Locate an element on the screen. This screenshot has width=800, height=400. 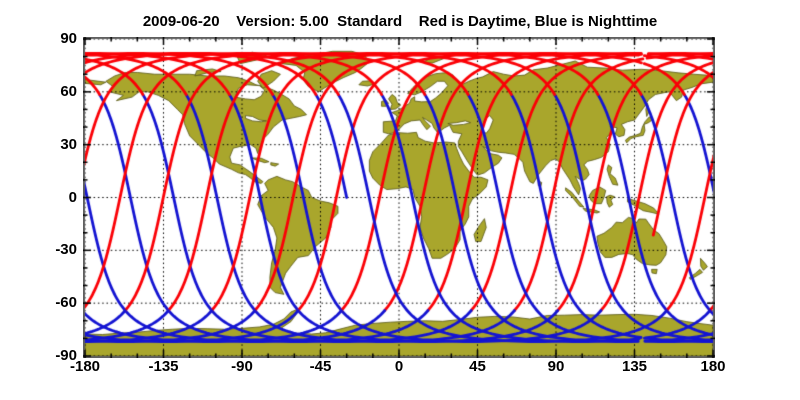
y-tick-label: 90 is located at coordinates (68, 39).